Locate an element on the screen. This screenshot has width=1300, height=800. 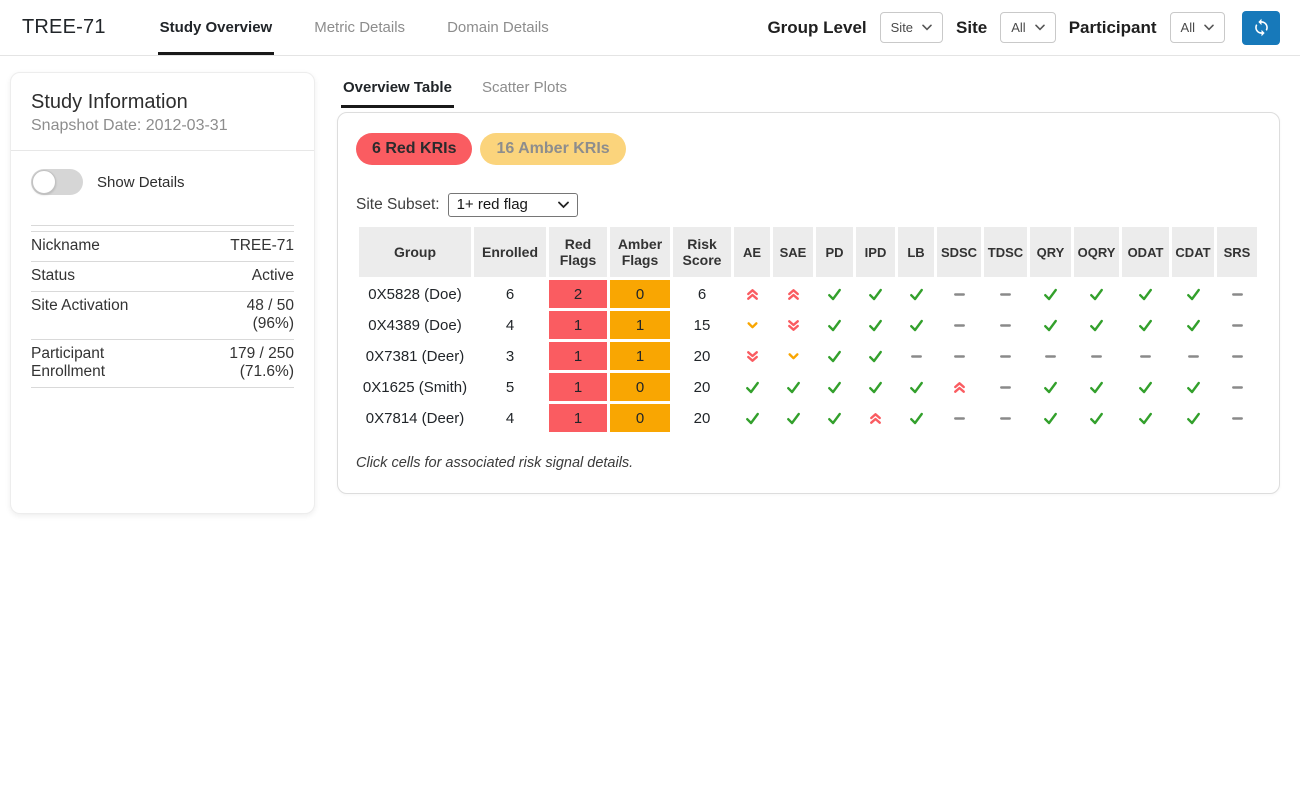
enrolled-cell: 5 is located at coordinates (510, 387).